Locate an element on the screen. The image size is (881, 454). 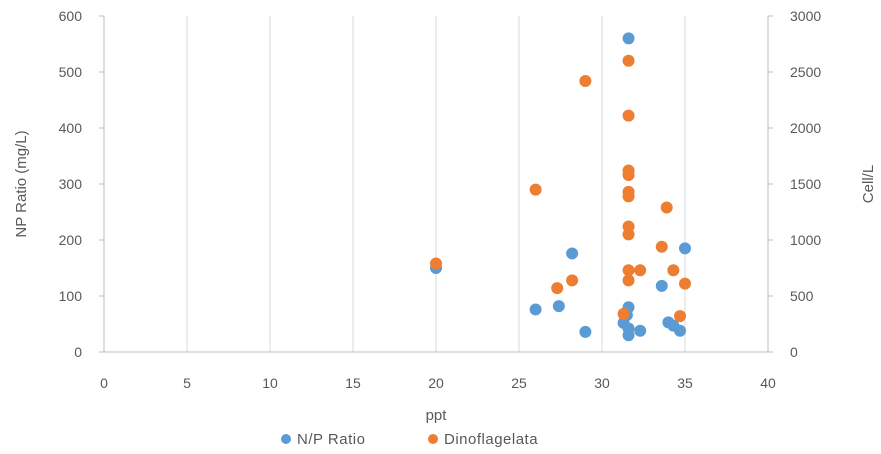
y-tick-label: 400 is located at coordinates (71, 128).